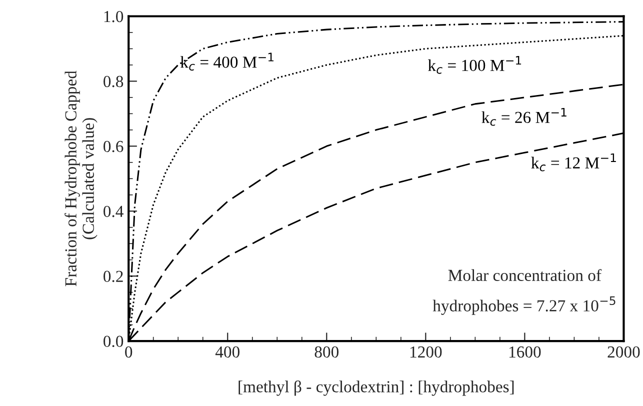 This screenshot has height=406, width=643. I want to click on y-axis-title: Fraction of Hydrophobe Capped (Calculated value), so click(81, 178).